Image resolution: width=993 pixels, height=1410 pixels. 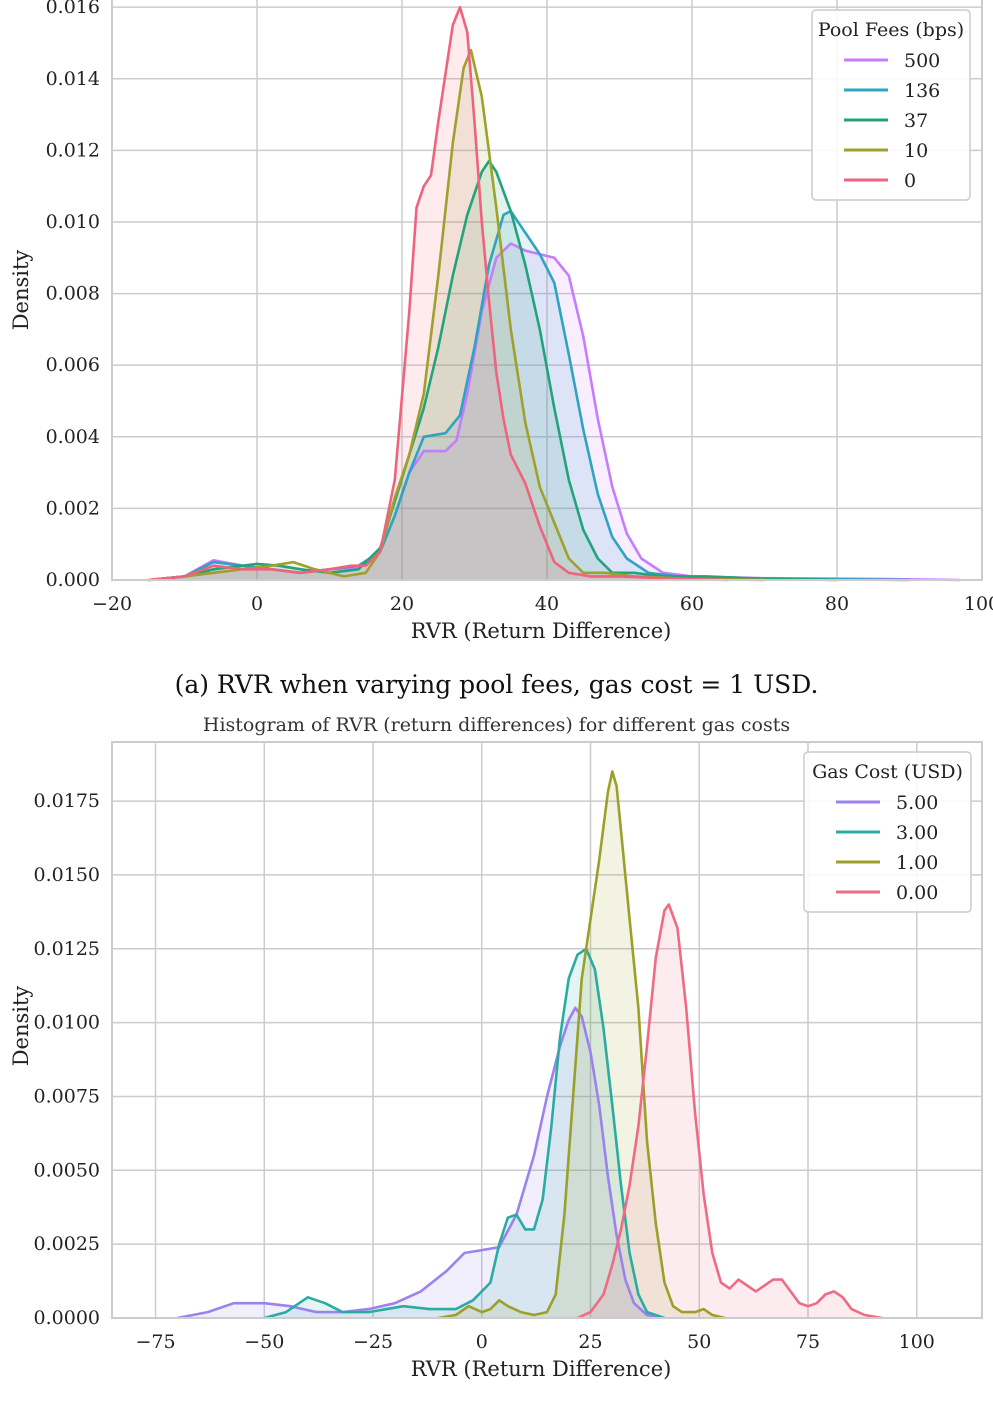 What do you see at coordinates (73, 150) in the screenshot?
I see `y-tick-label: 0.012` at bounding box center [73, 150].